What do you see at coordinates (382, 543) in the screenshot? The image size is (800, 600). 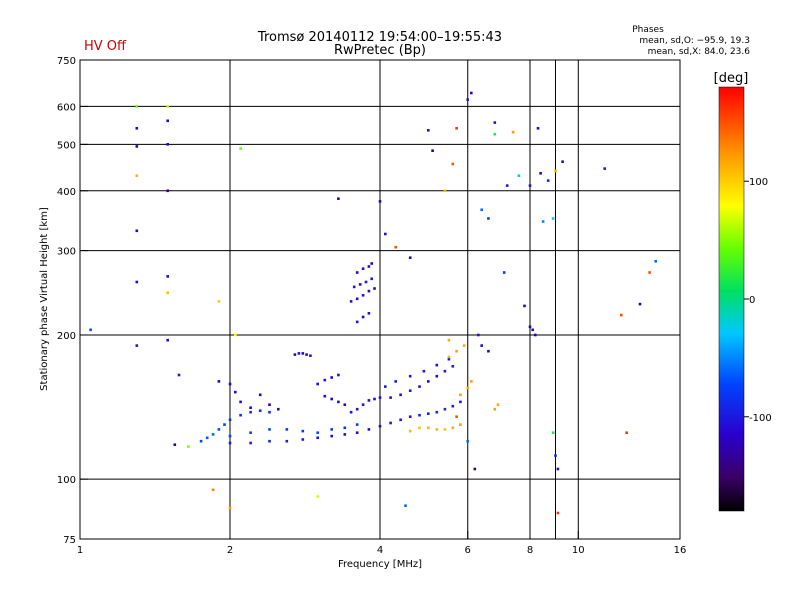 I see `x-axis-ticks: 1 2 4 6 8 10 16` at bounding box center [382, 543].